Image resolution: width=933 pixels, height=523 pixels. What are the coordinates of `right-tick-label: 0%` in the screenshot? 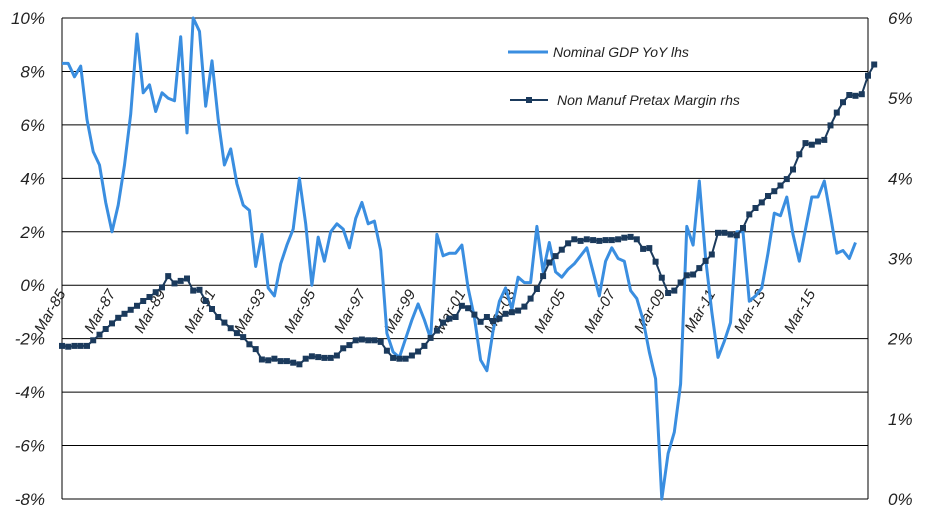 It's located at (900, 499).